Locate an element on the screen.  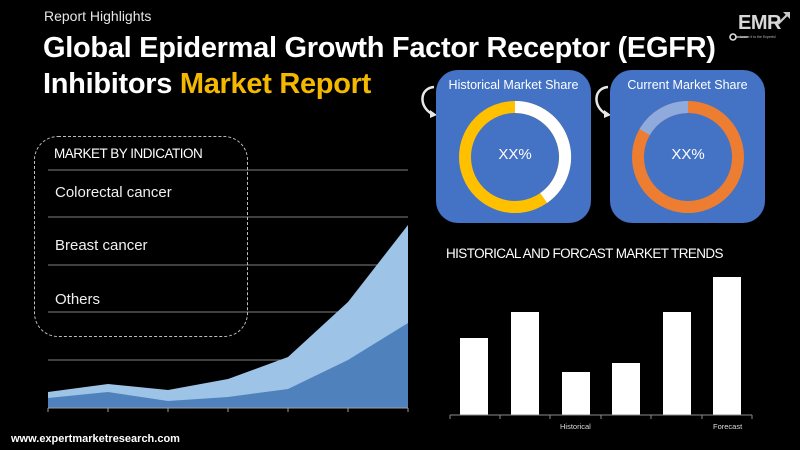
title-line-2: Inhibitors Market Report is located at coordinates (379, 84).